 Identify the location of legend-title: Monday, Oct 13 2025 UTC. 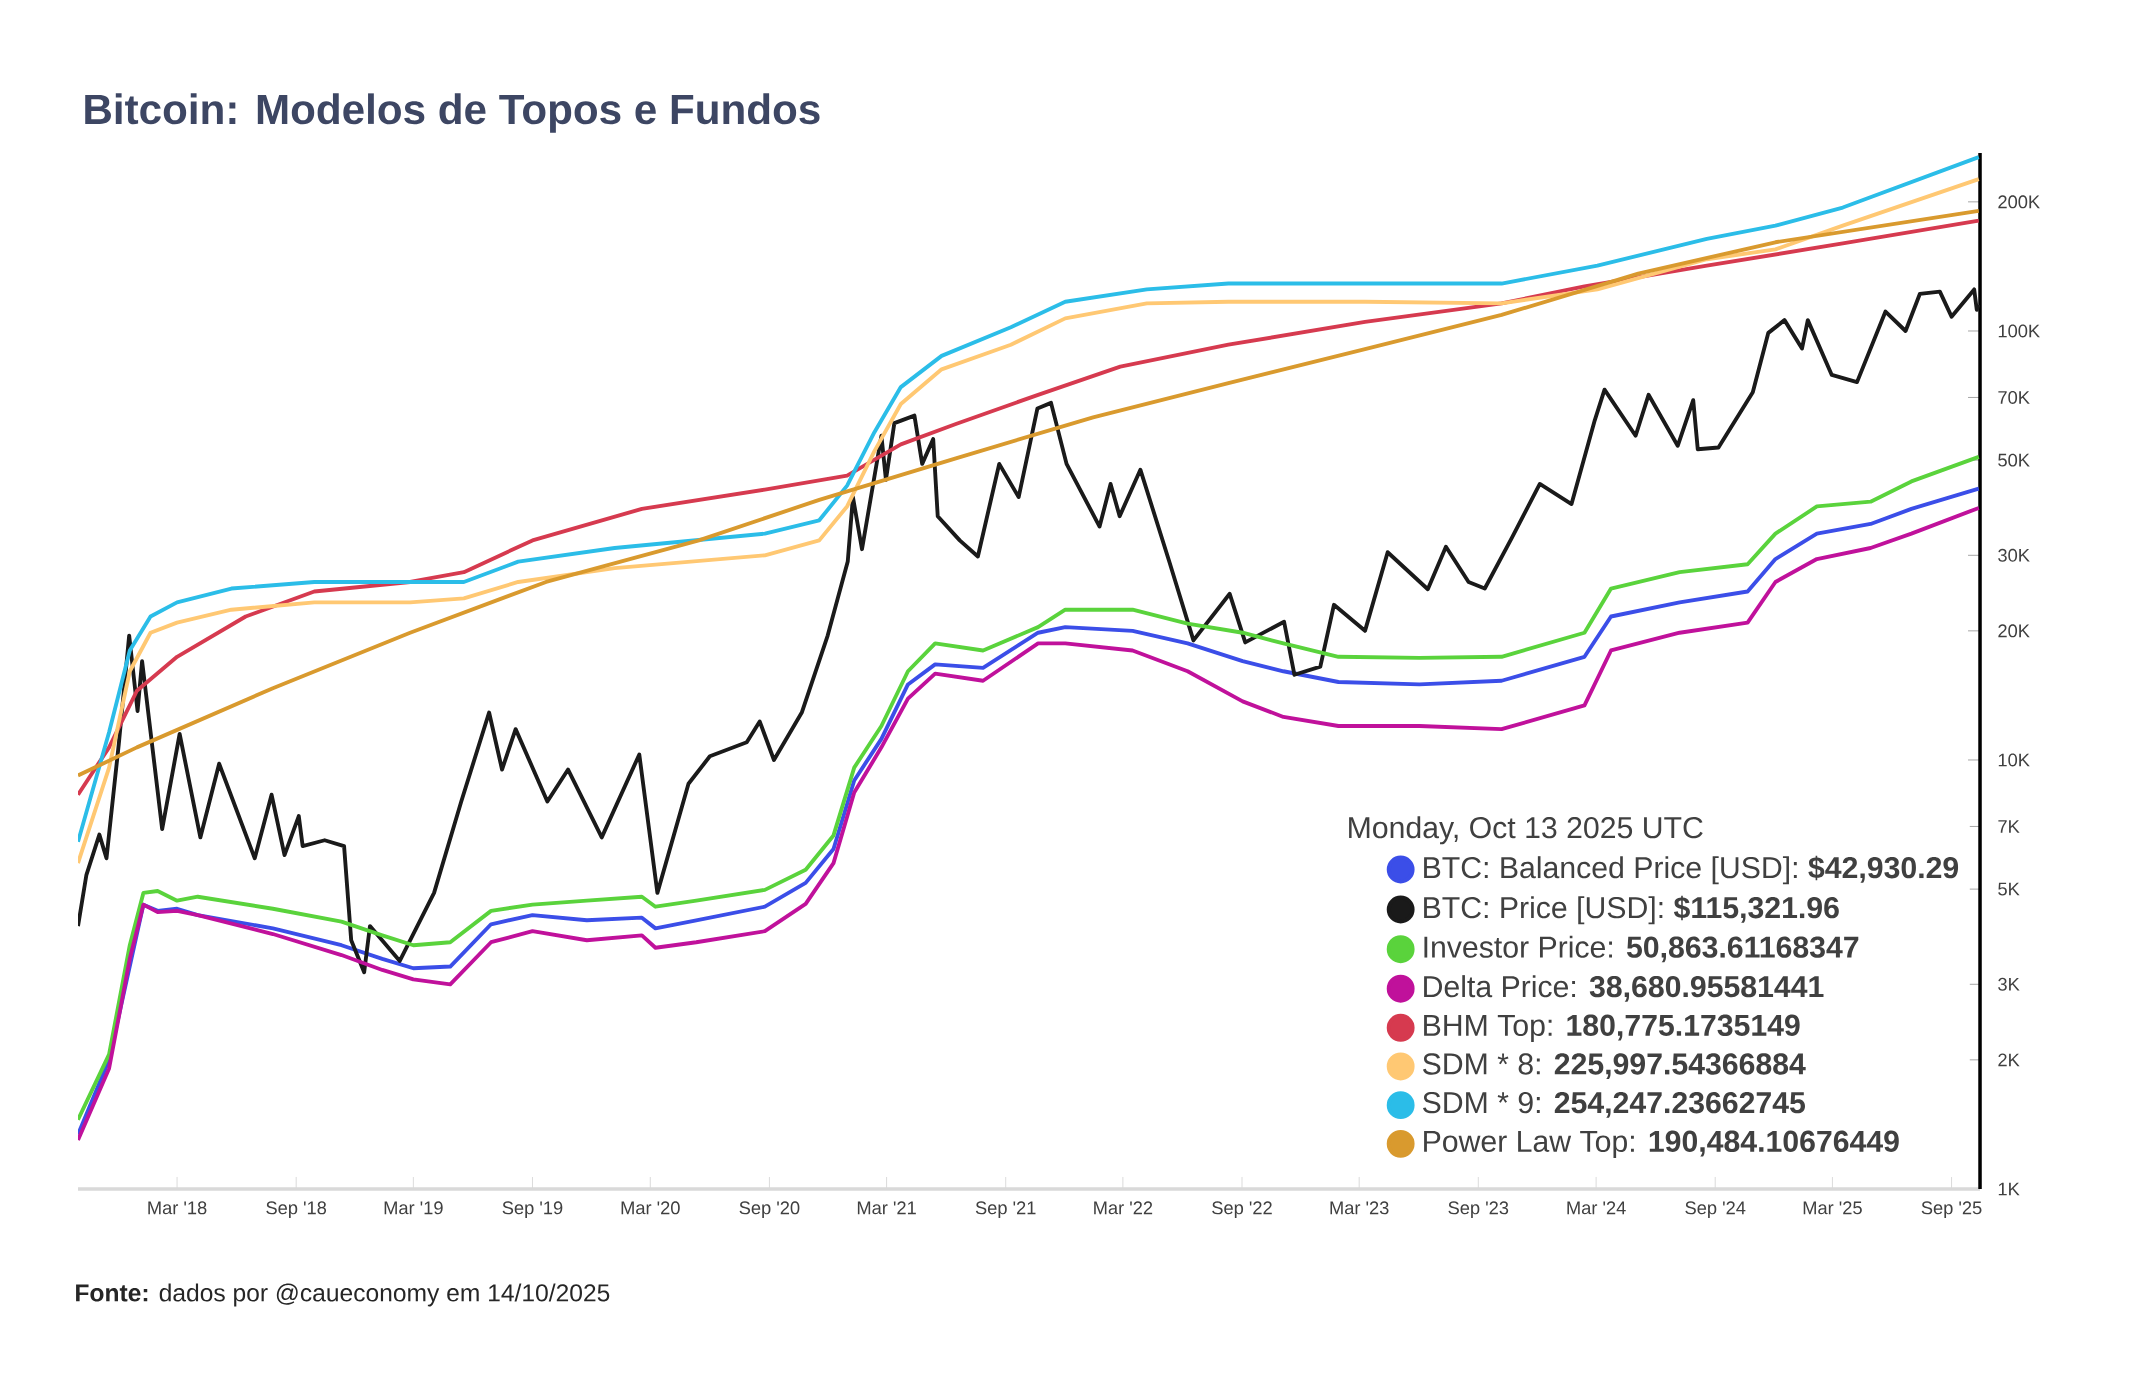
(1526, 830).